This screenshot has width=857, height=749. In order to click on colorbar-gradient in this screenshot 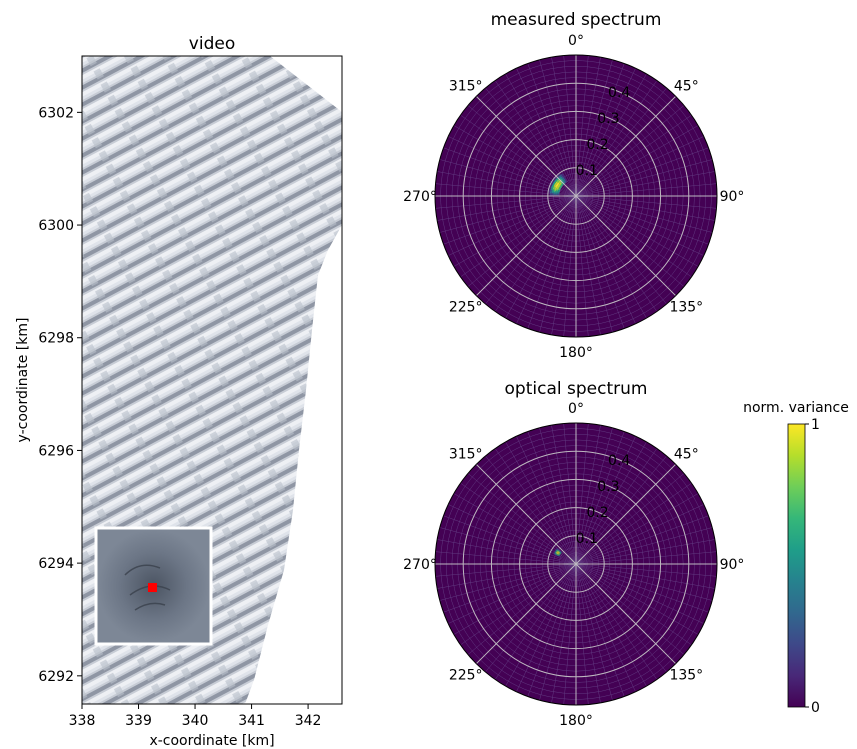, I will do `click(796, 565)`.